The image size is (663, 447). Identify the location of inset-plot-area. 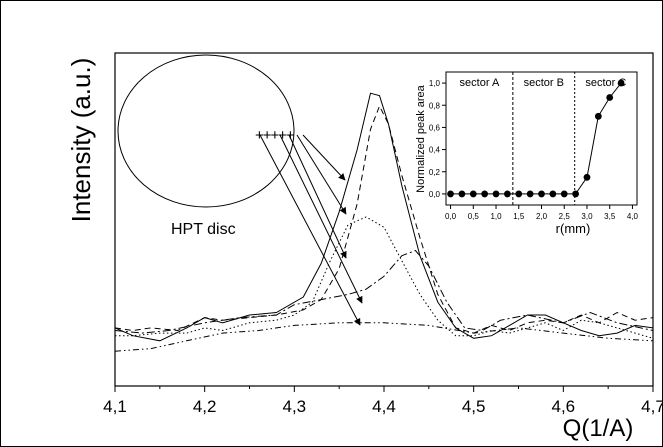
(541, 138).